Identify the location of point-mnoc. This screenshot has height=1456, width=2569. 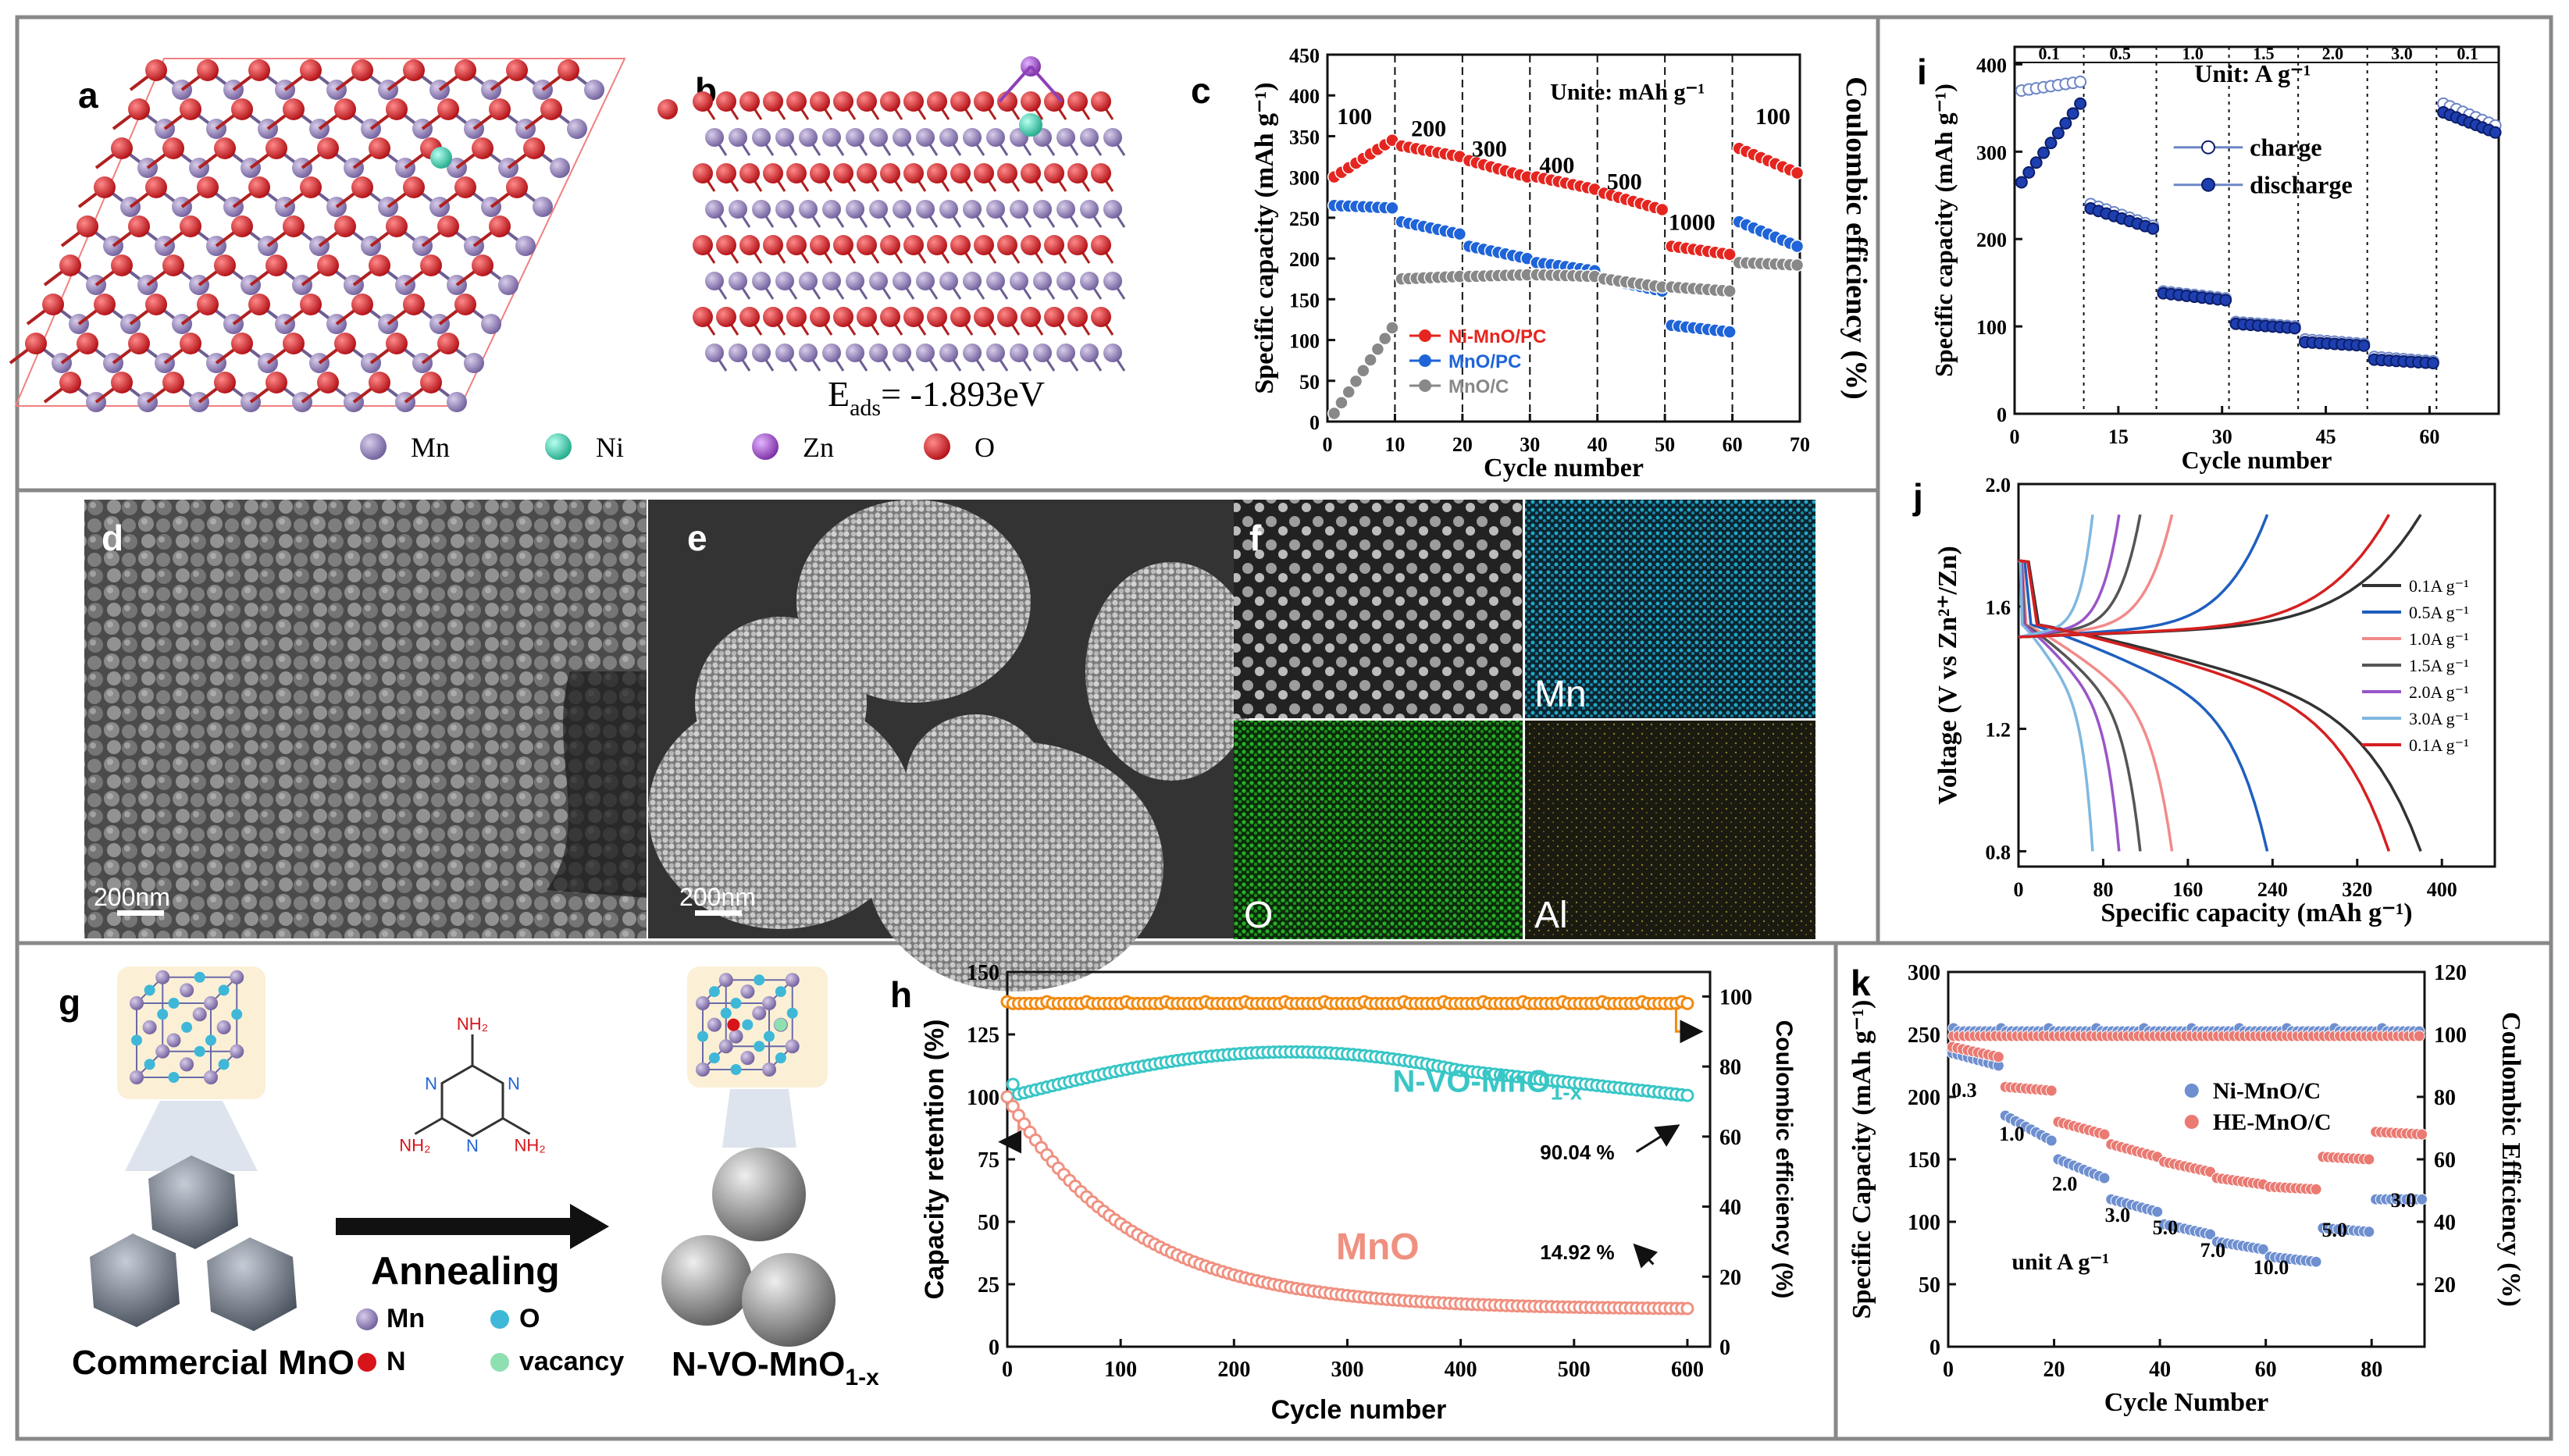
(1341, 403).